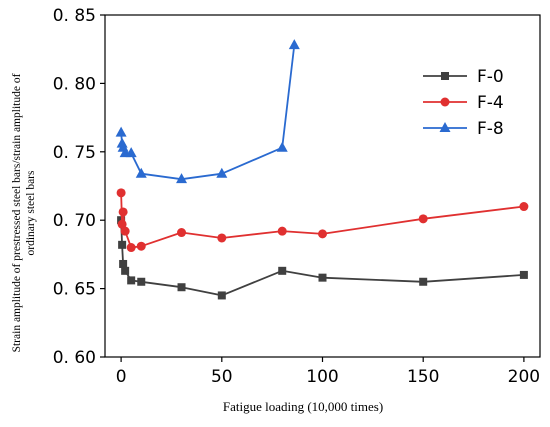 The image size is (550, 427). Describe the element at coordinates (463, 129) in the screenshot. I see `legend-item-f-8: F-8` at that location.